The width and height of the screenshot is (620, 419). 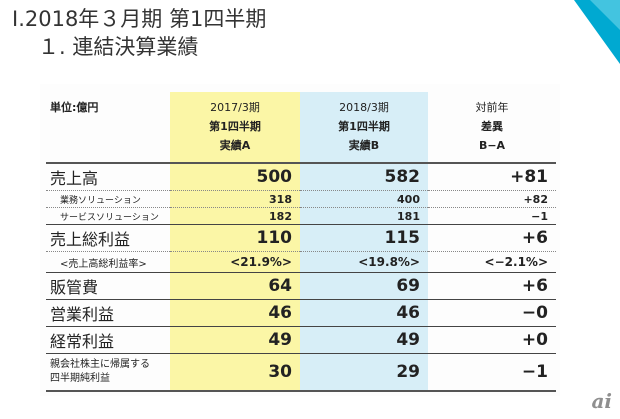 I want to click on value-diff: −0, so click(x=492, y=313).